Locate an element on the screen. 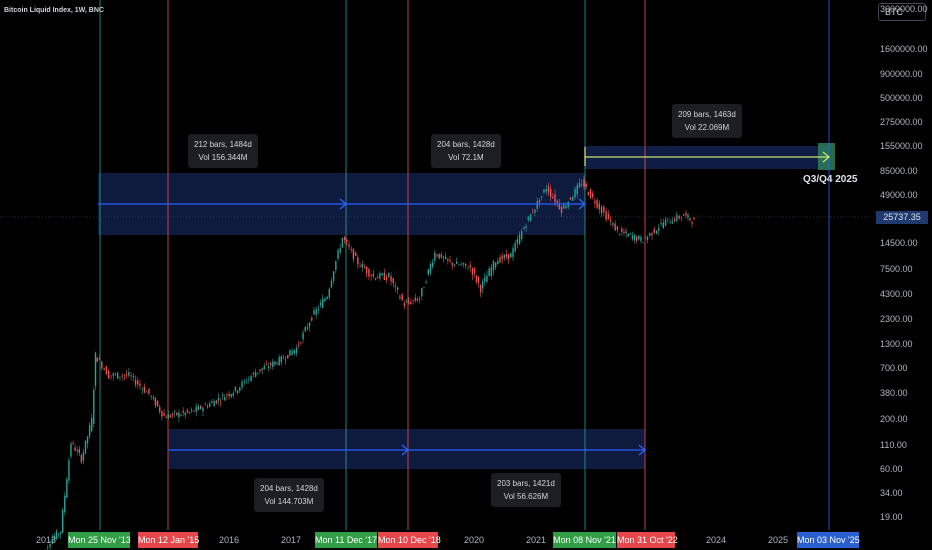 The width and height of the screenshot is (932, 550). measurement-bars: 209 bars, 1463d is located at coordinates (707, 114).